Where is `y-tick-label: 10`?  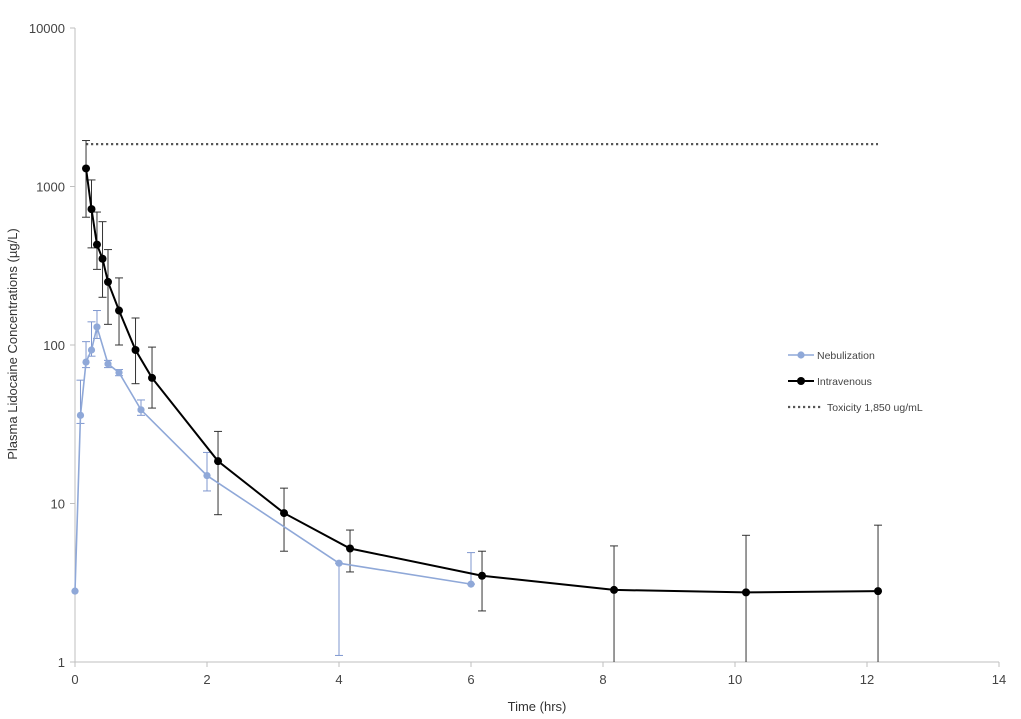 y-tick-label: 10 is located at coordinates (58, 504).